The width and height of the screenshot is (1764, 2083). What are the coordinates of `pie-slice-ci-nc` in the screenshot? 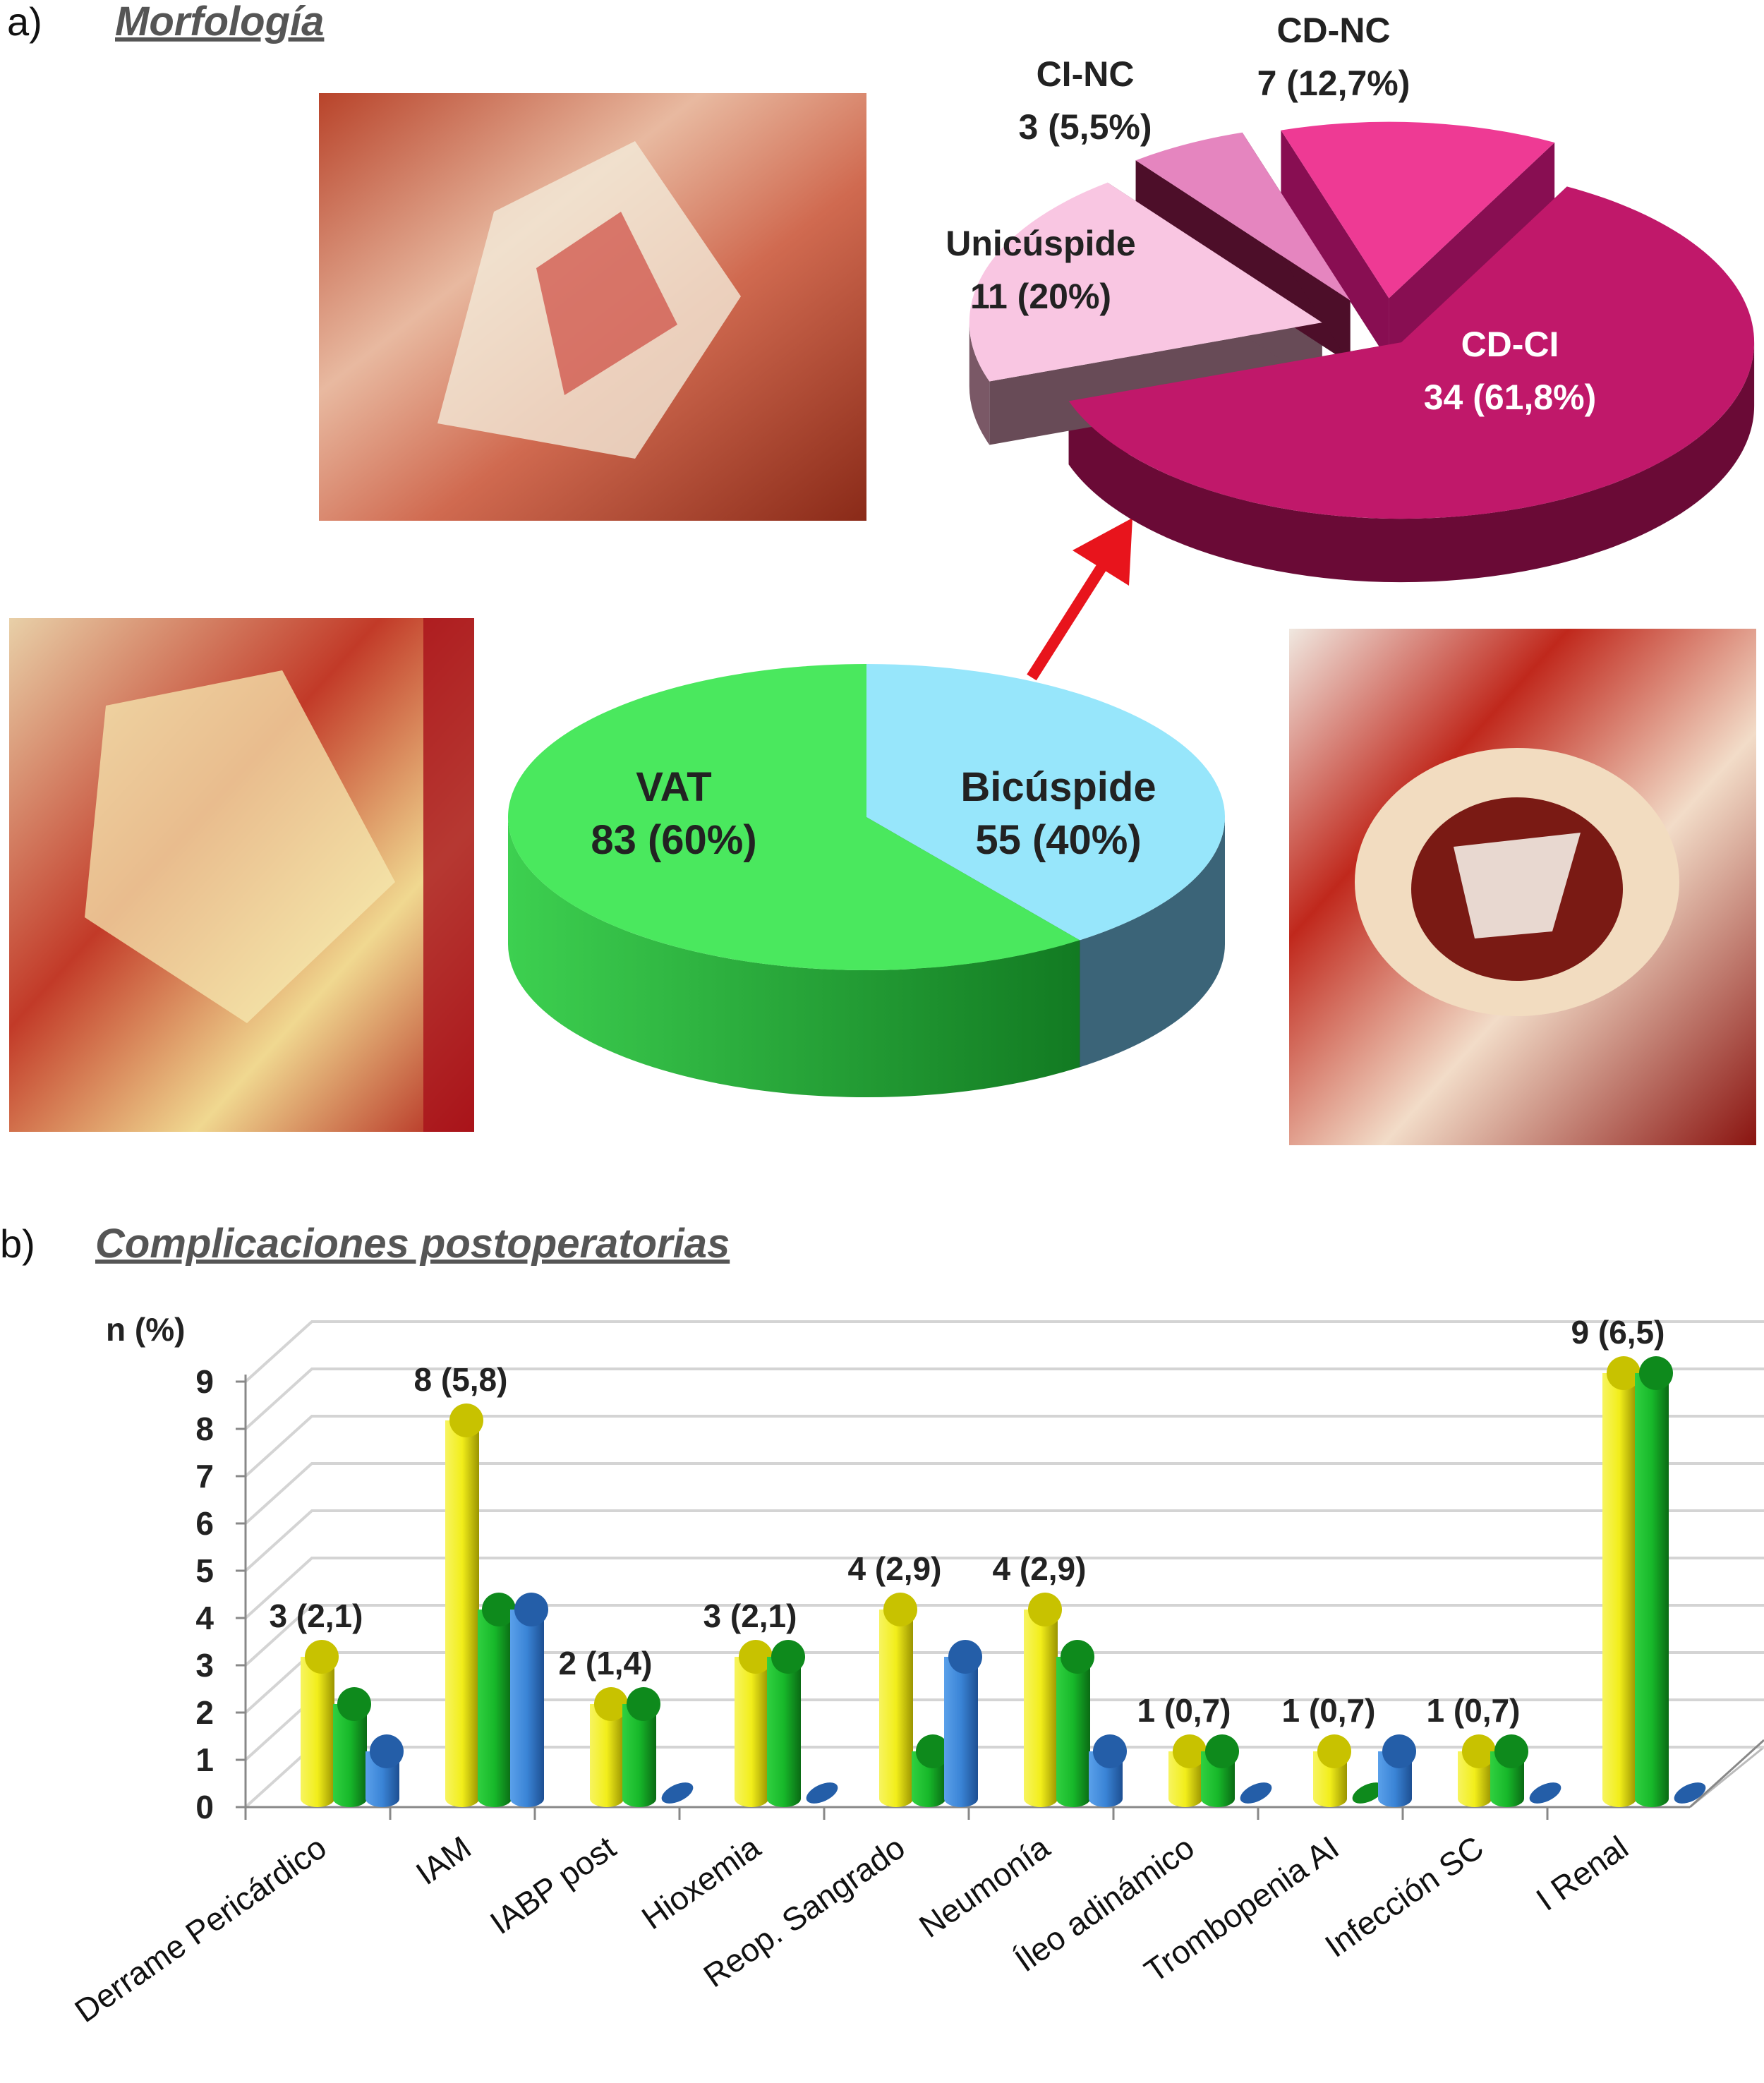 It's located at (1243, 216).